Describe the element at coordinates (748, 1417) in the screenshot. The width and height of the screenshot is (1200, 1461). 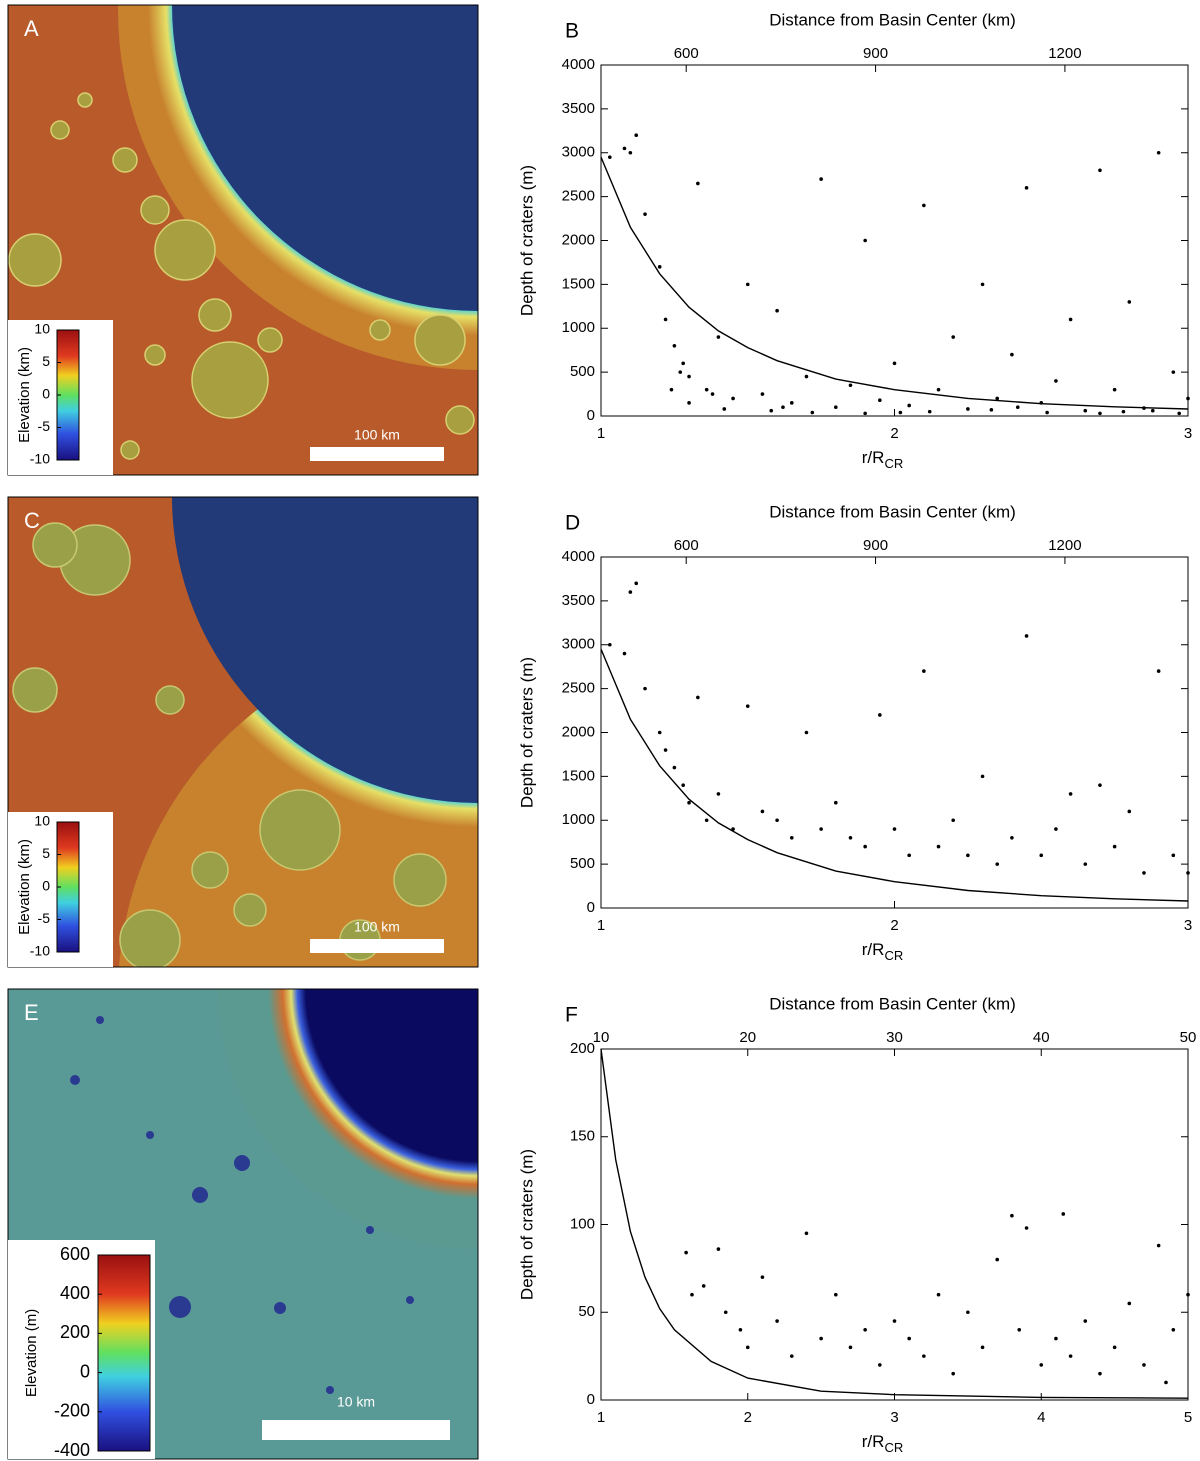
I see `x-tick-label: 2` at that location.